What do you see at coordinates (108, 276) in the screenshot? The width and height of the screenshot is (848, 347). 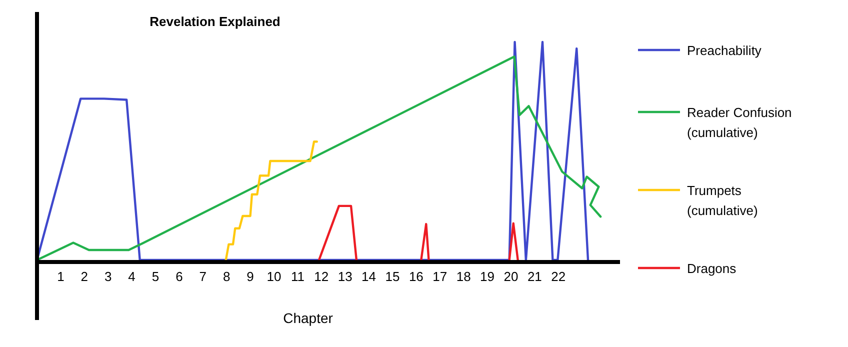 I see `x-tick-label: 3` at bounding box center [108, 276].